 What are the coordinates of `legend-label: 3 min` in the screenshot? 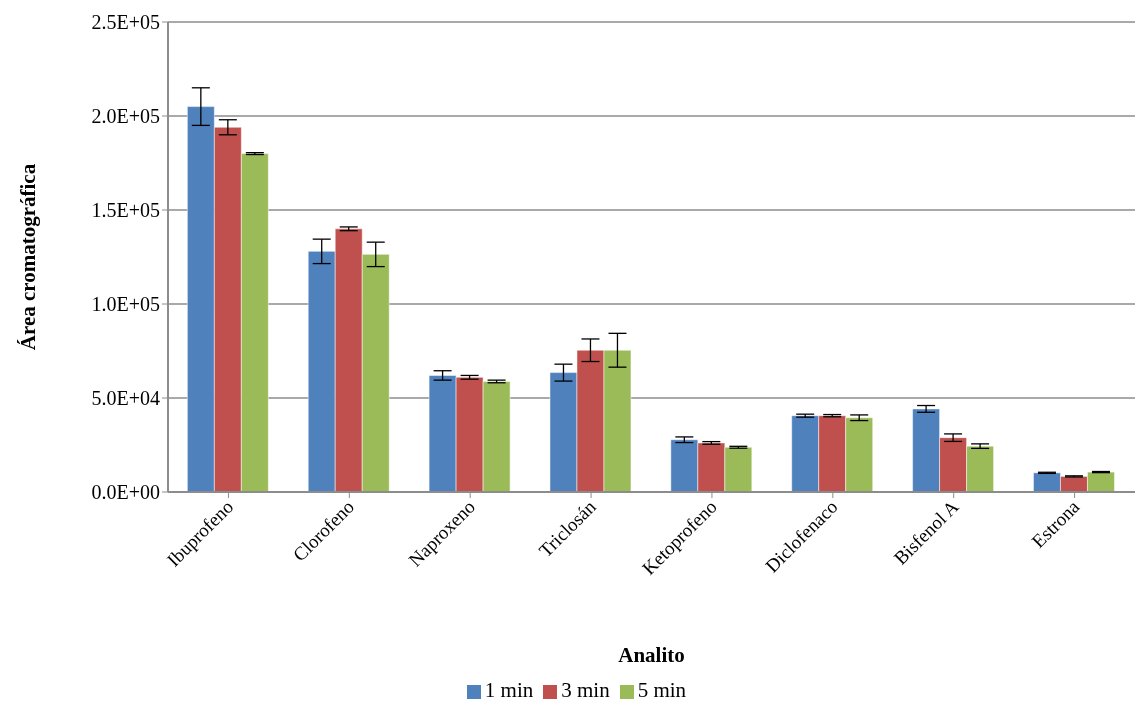 It's located at (585, 690).